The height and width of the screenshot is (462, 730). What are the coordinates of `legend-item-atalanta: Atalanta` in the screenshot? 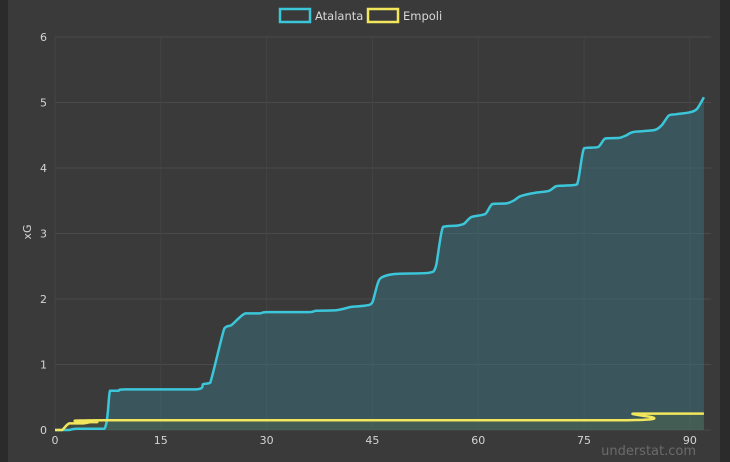 It's located at (320, 15).